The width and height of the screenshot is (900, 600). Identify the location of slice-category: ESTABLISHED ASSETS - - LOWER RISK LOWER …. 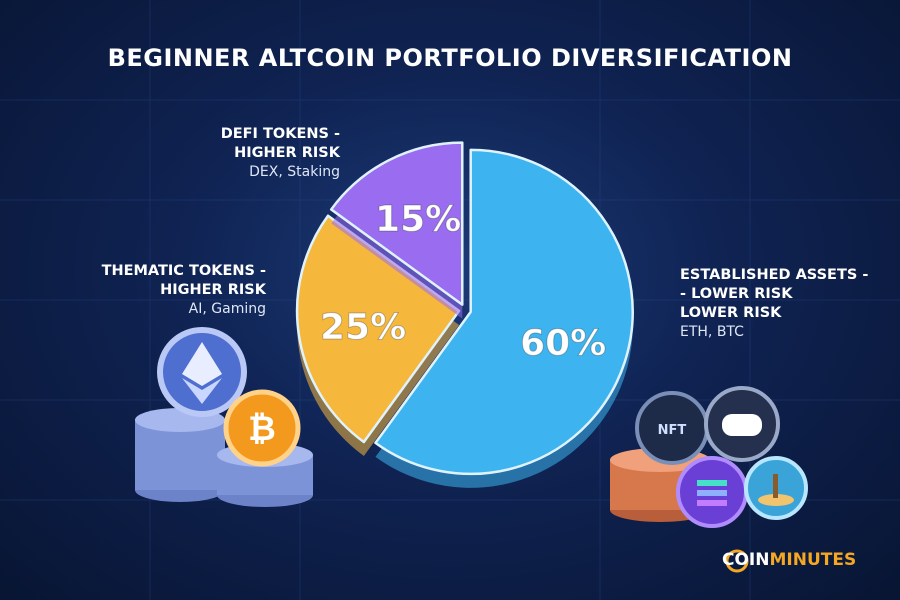
(774, 303).